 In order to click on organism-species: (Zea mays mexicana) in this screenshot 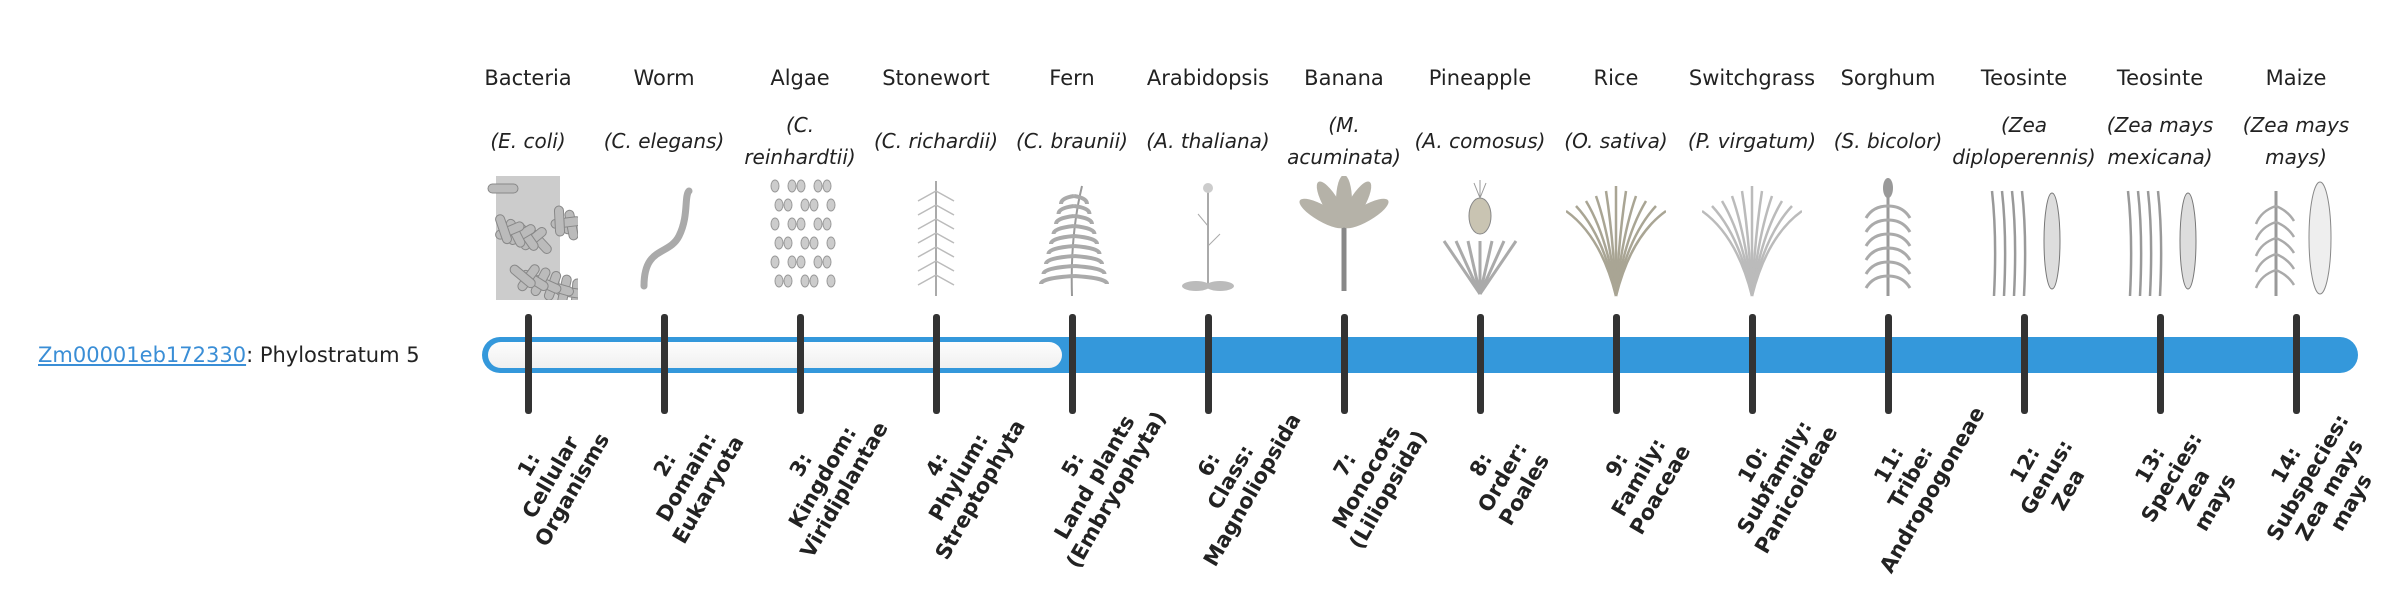, I will do `click(2160, 141)`.